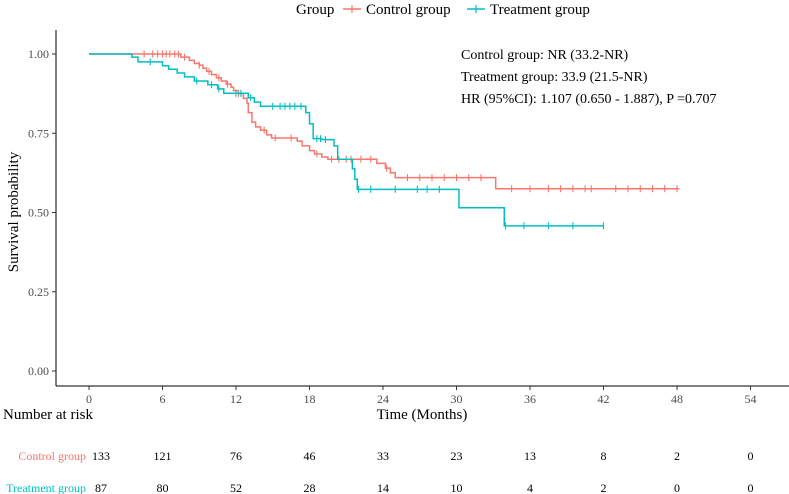  What do you see at coordinates (423, 471) in the screenshot?
I see `risk-counts: 133 121 76 46 33 23 13 8 2 0 87 80 52 28 14 10 4 2 0 0` at bounding box center [423, 471].